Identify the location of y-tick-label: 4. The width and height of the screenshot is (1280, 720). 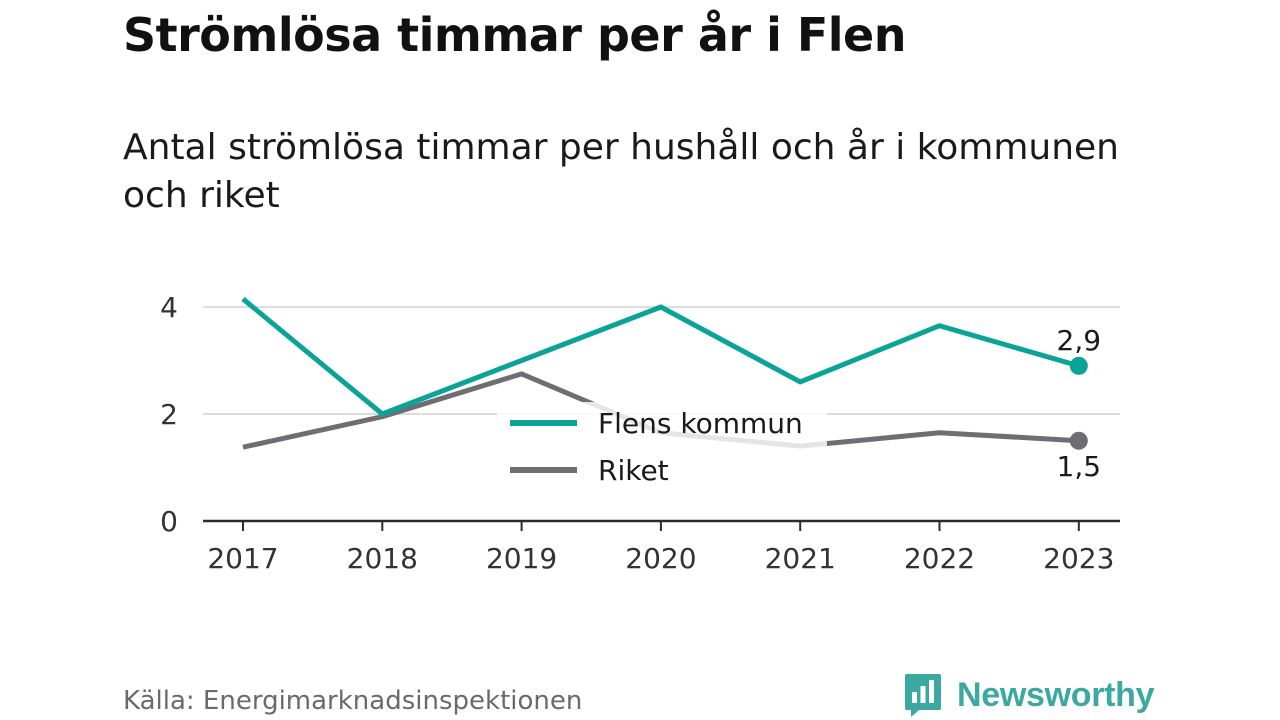
(169, 307).